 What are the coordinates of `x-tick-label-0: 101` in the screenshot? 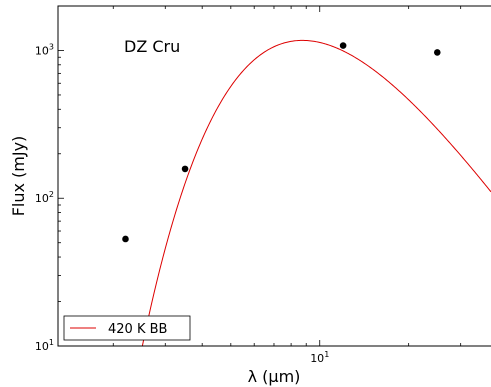 It's located at (319, 357).